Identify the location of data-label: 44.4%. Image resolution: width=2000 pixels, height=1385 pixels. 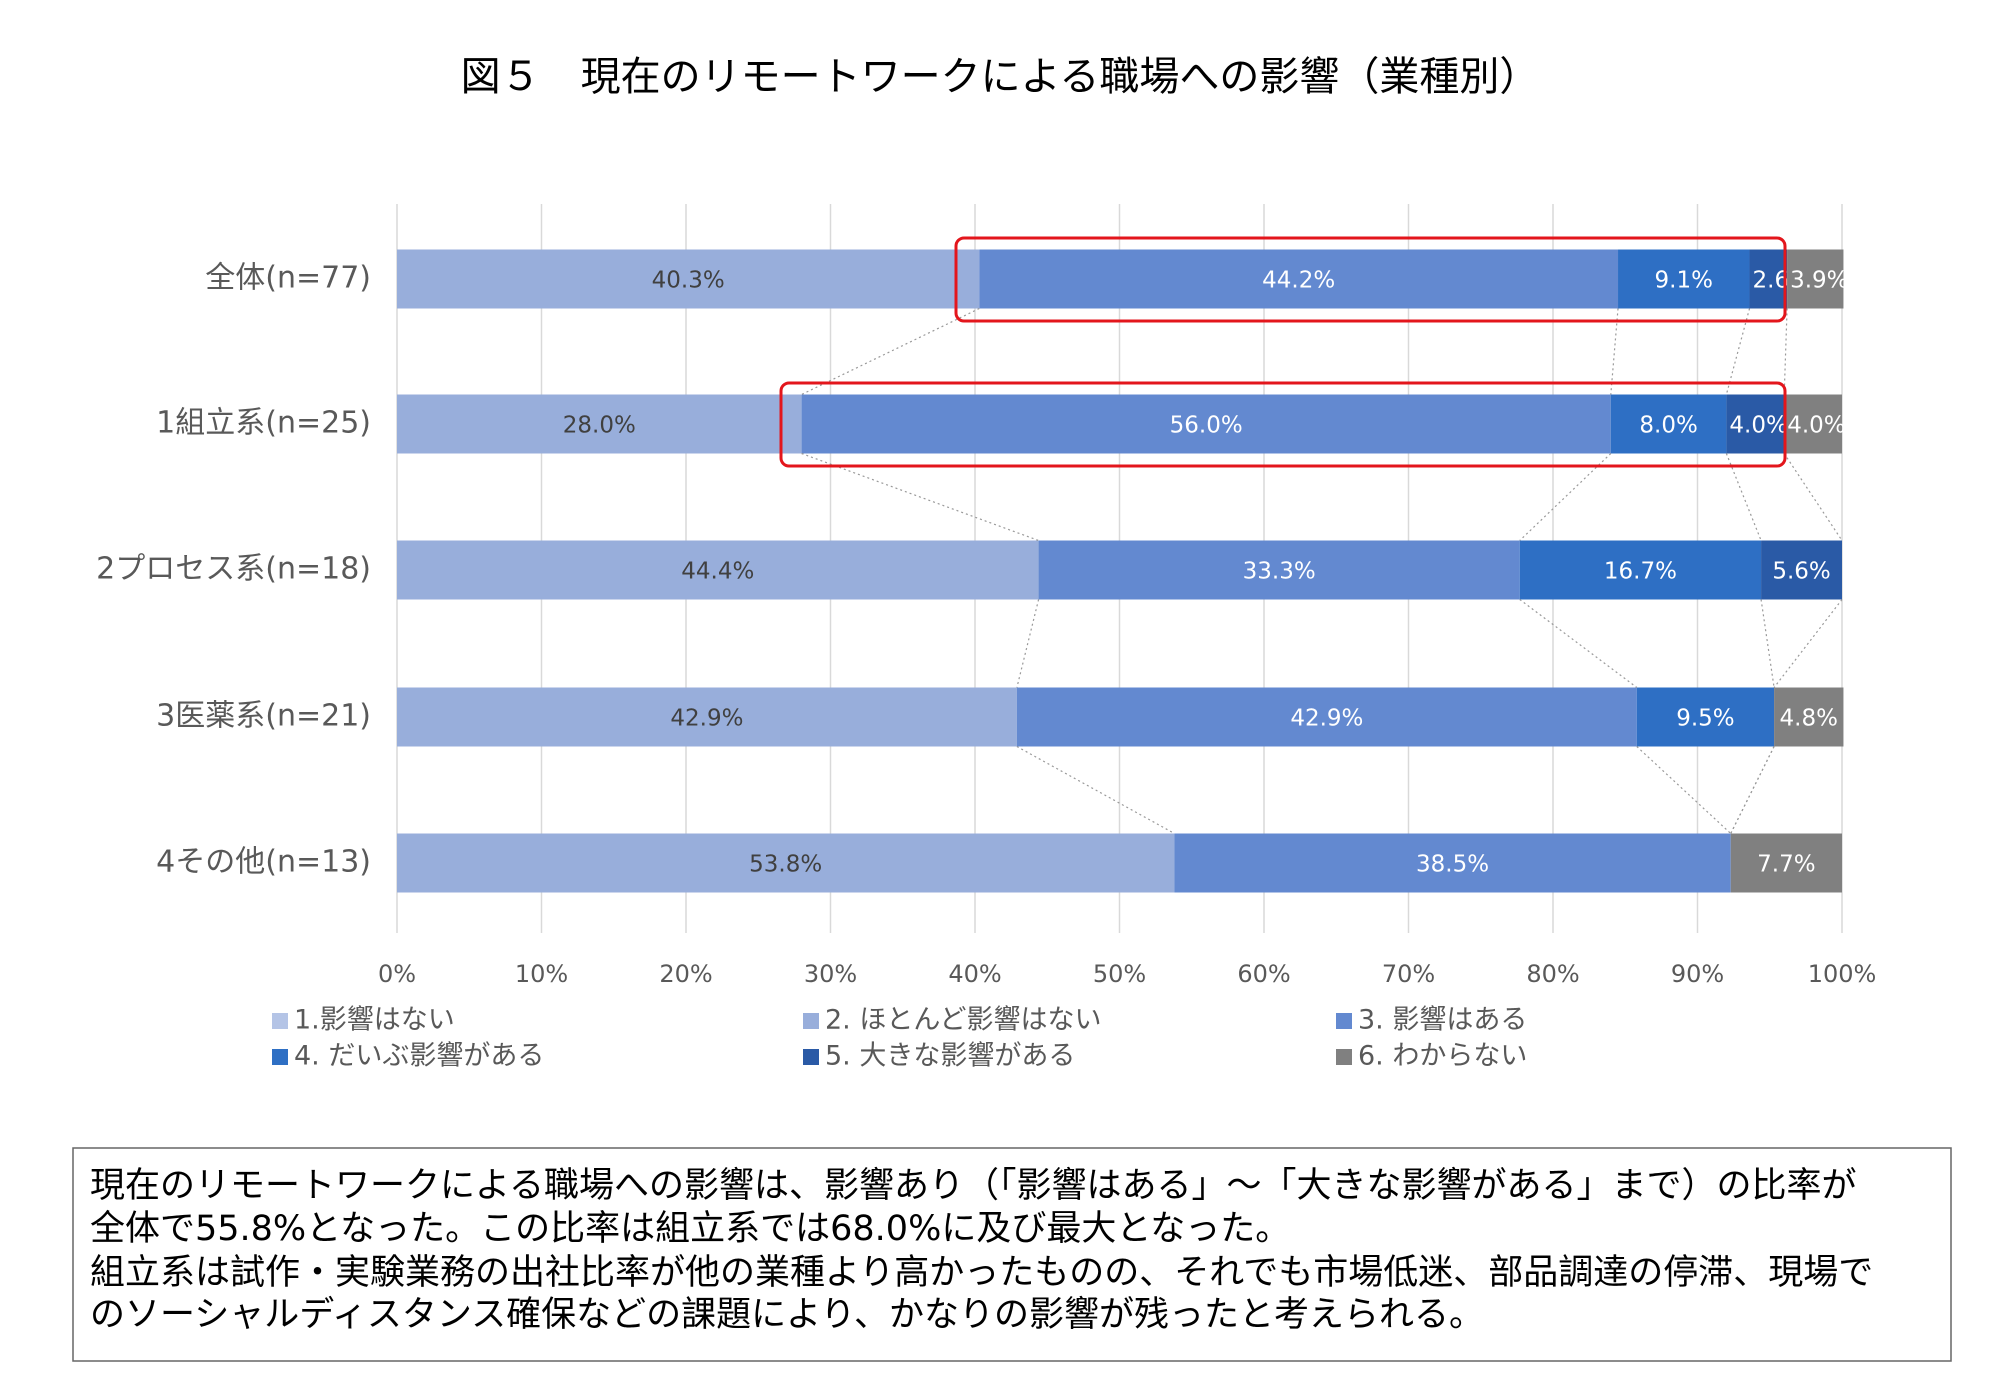
(717, 572).